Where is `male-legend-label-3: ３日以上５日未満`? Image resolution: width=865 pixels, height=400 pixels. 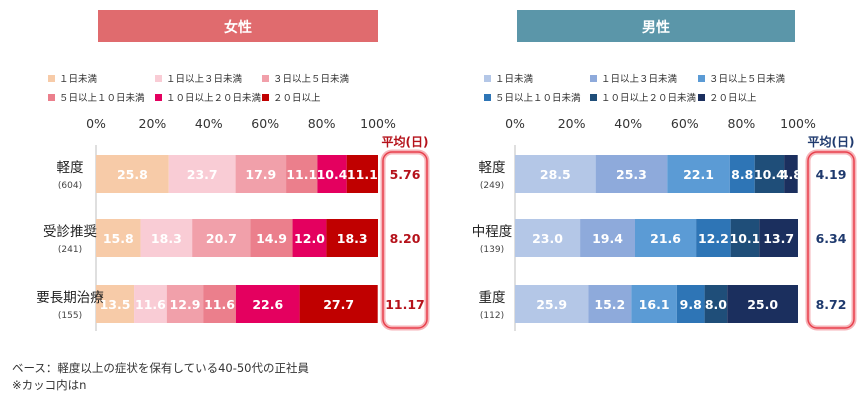 male-legend-label-3: ３日以上５日未満 is located at coordinates (747, 79).